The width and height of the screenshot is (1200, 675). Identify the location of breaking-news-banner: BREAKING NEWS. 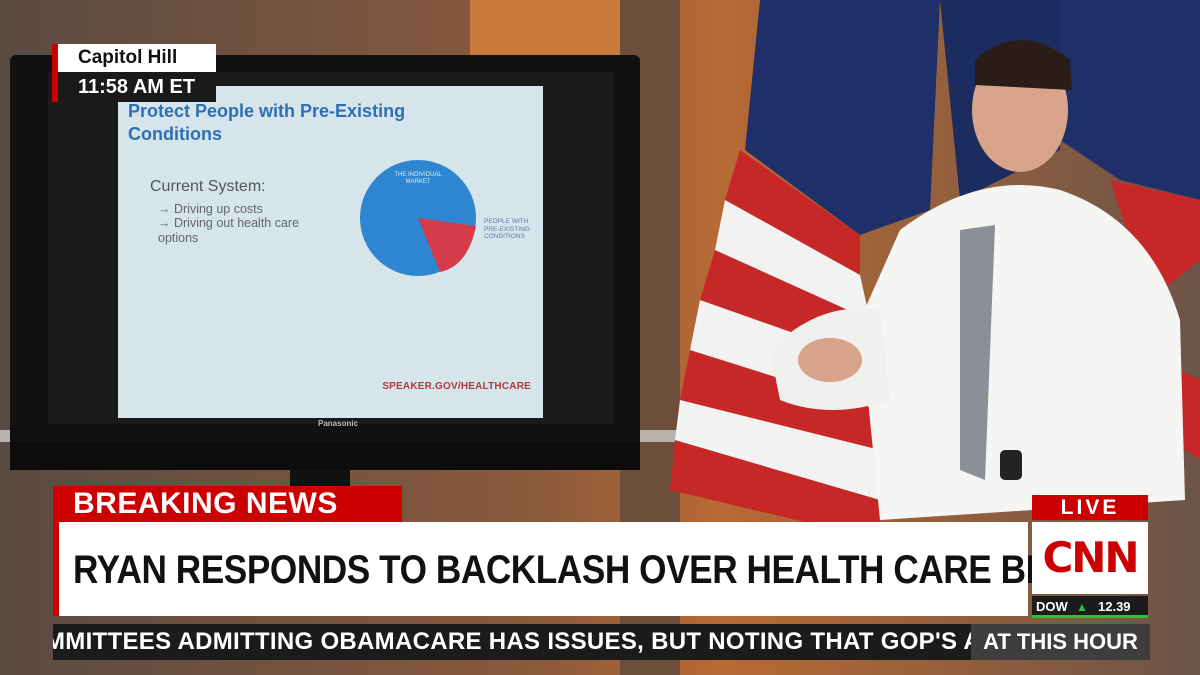
(227, 504).